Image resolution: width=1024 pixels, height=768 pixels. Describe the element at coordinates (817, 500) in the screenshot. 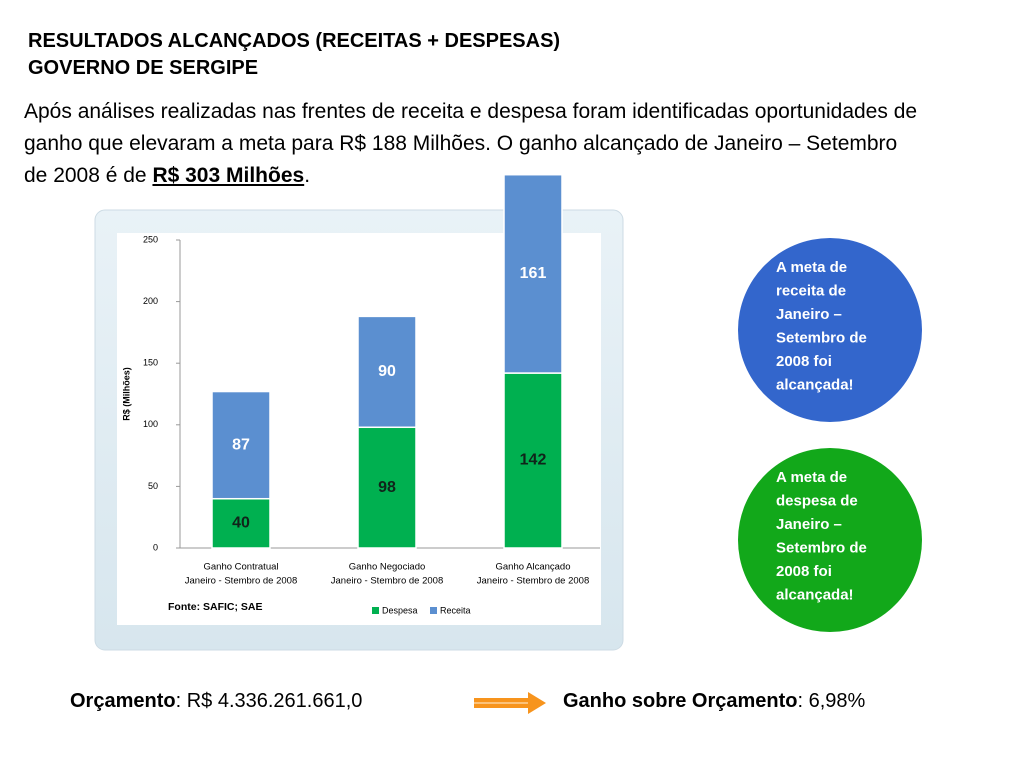

I see `callout-text: despesa de` at that location.